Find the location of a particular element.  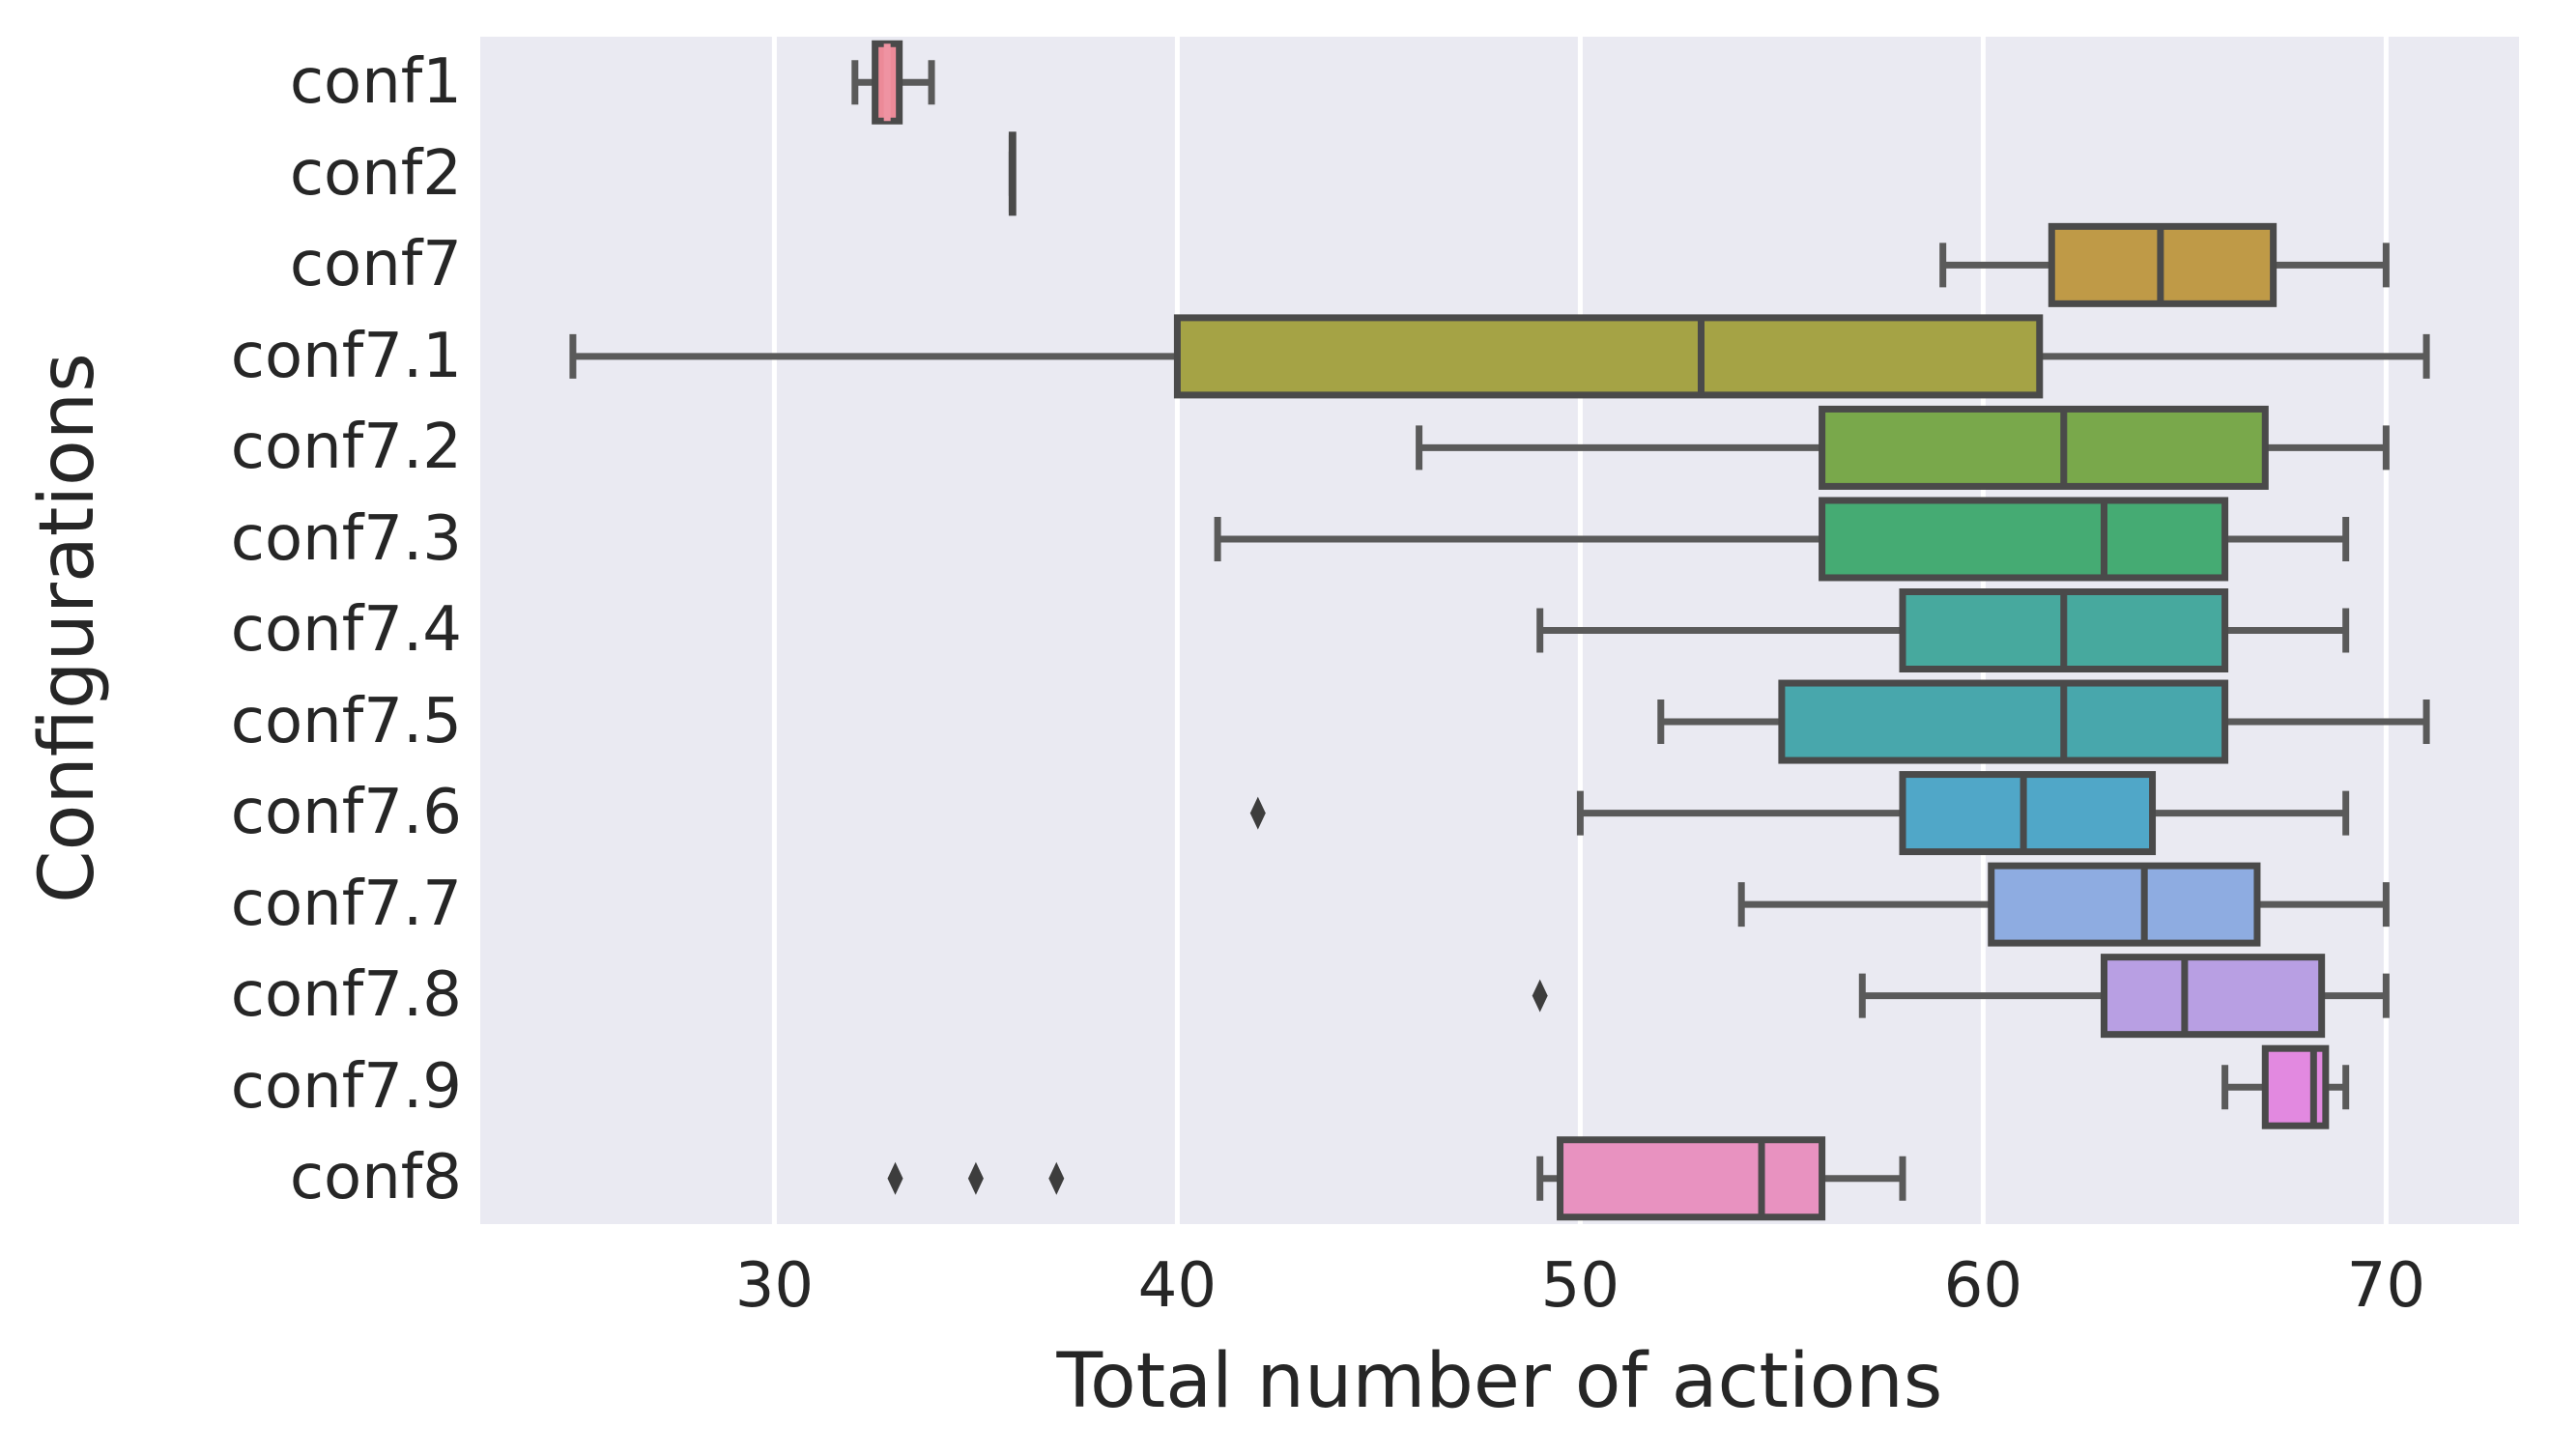

y-tick-label-conf7.9: conf7.9 is located at coordinates (346, 1086).